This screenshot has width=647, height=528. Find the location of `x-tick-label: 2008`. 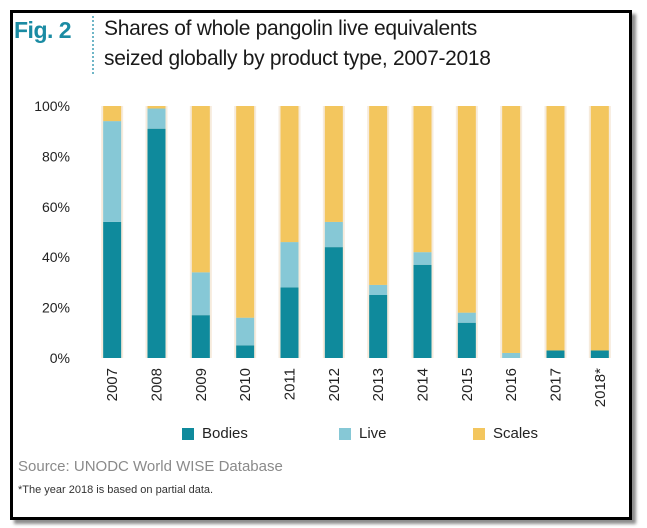

x-tick-label: 2008 is located at coordinates (157, 384).